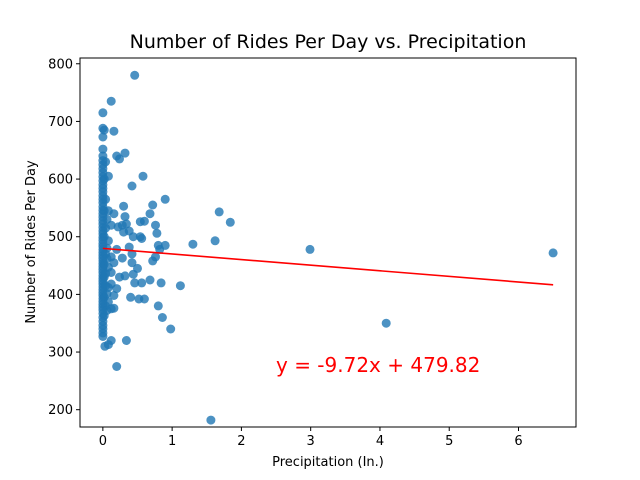  I want to click on y-tick-label: 200, so click(60, 410).